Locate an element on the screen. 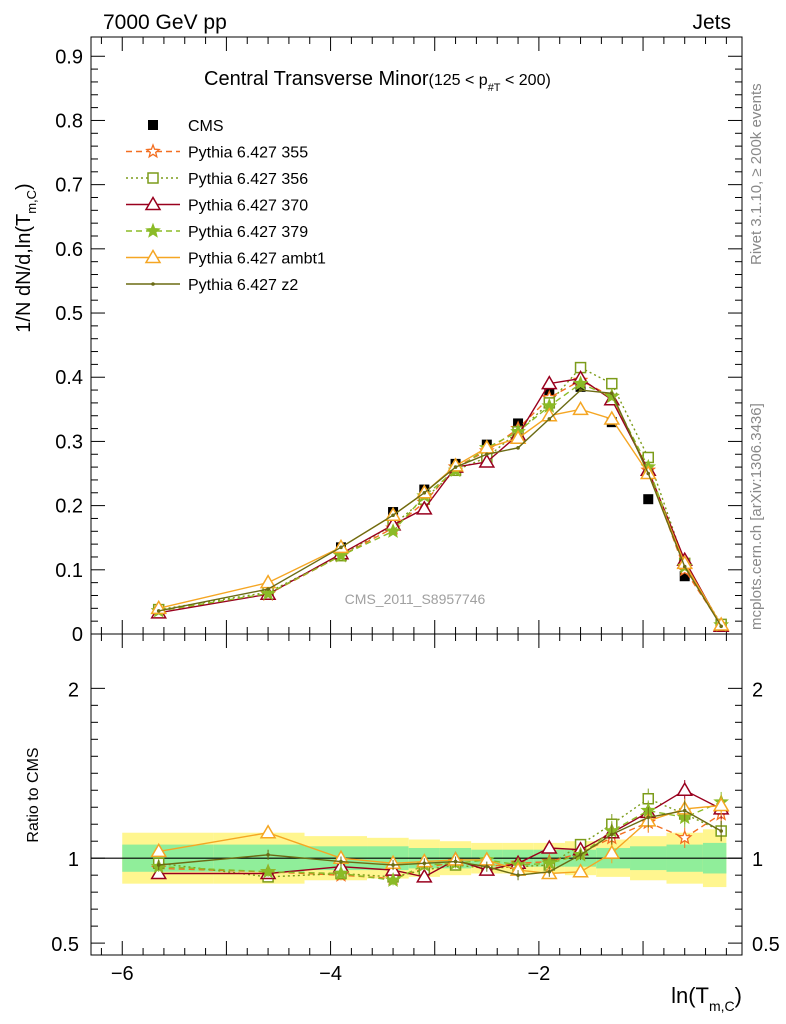  ratio-ytick-label-1: 1 is located at coordinates (73, 860).